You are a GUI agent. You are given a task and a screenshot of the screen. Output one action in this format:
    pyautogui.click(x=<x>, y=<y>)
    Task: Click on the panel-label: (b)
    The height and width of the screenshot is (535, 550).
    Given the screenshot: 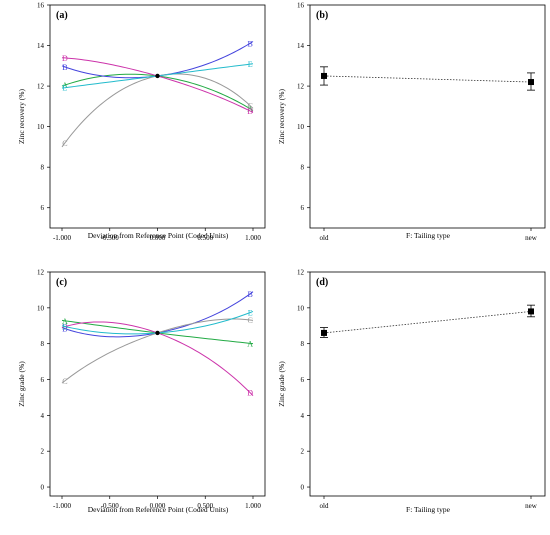 What is the action you would take?
    pyautogui.click(x=322, y=15)
    